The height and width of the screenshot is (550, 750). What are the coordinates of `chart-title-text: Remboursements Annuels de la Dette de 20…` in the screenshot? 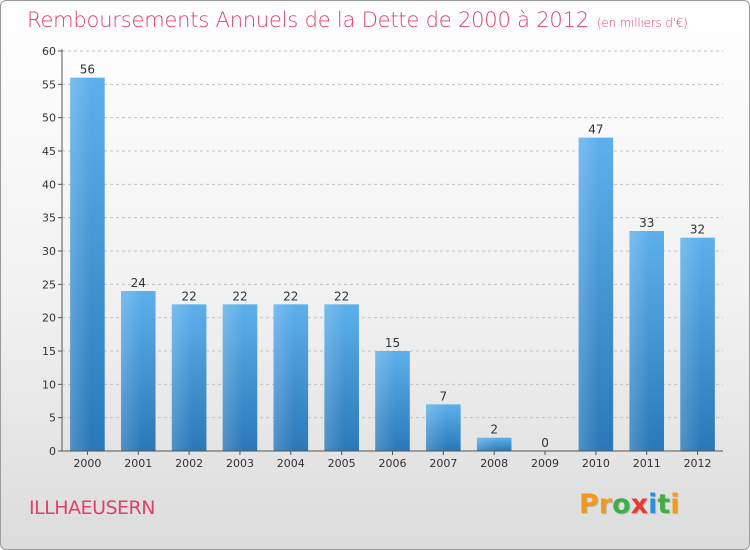 It's located at (308, 20).